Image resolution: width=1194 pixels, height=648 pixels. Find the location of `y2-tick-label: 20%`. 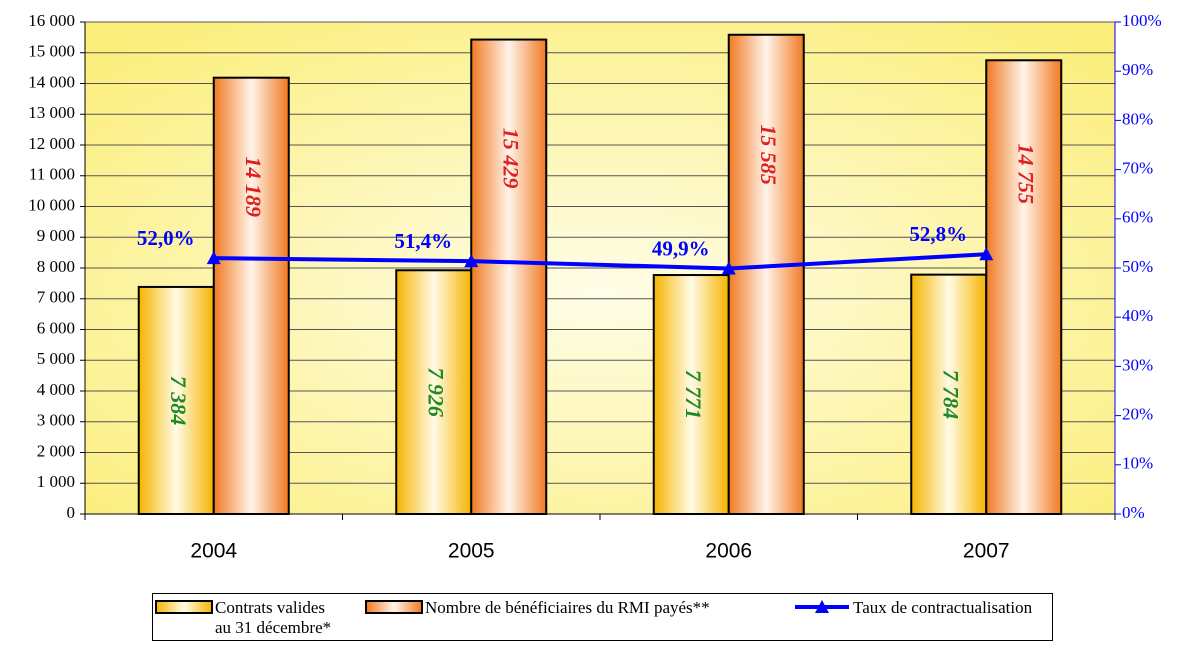

y2-tick-label: 20% is located at coordinates (1137, 414).